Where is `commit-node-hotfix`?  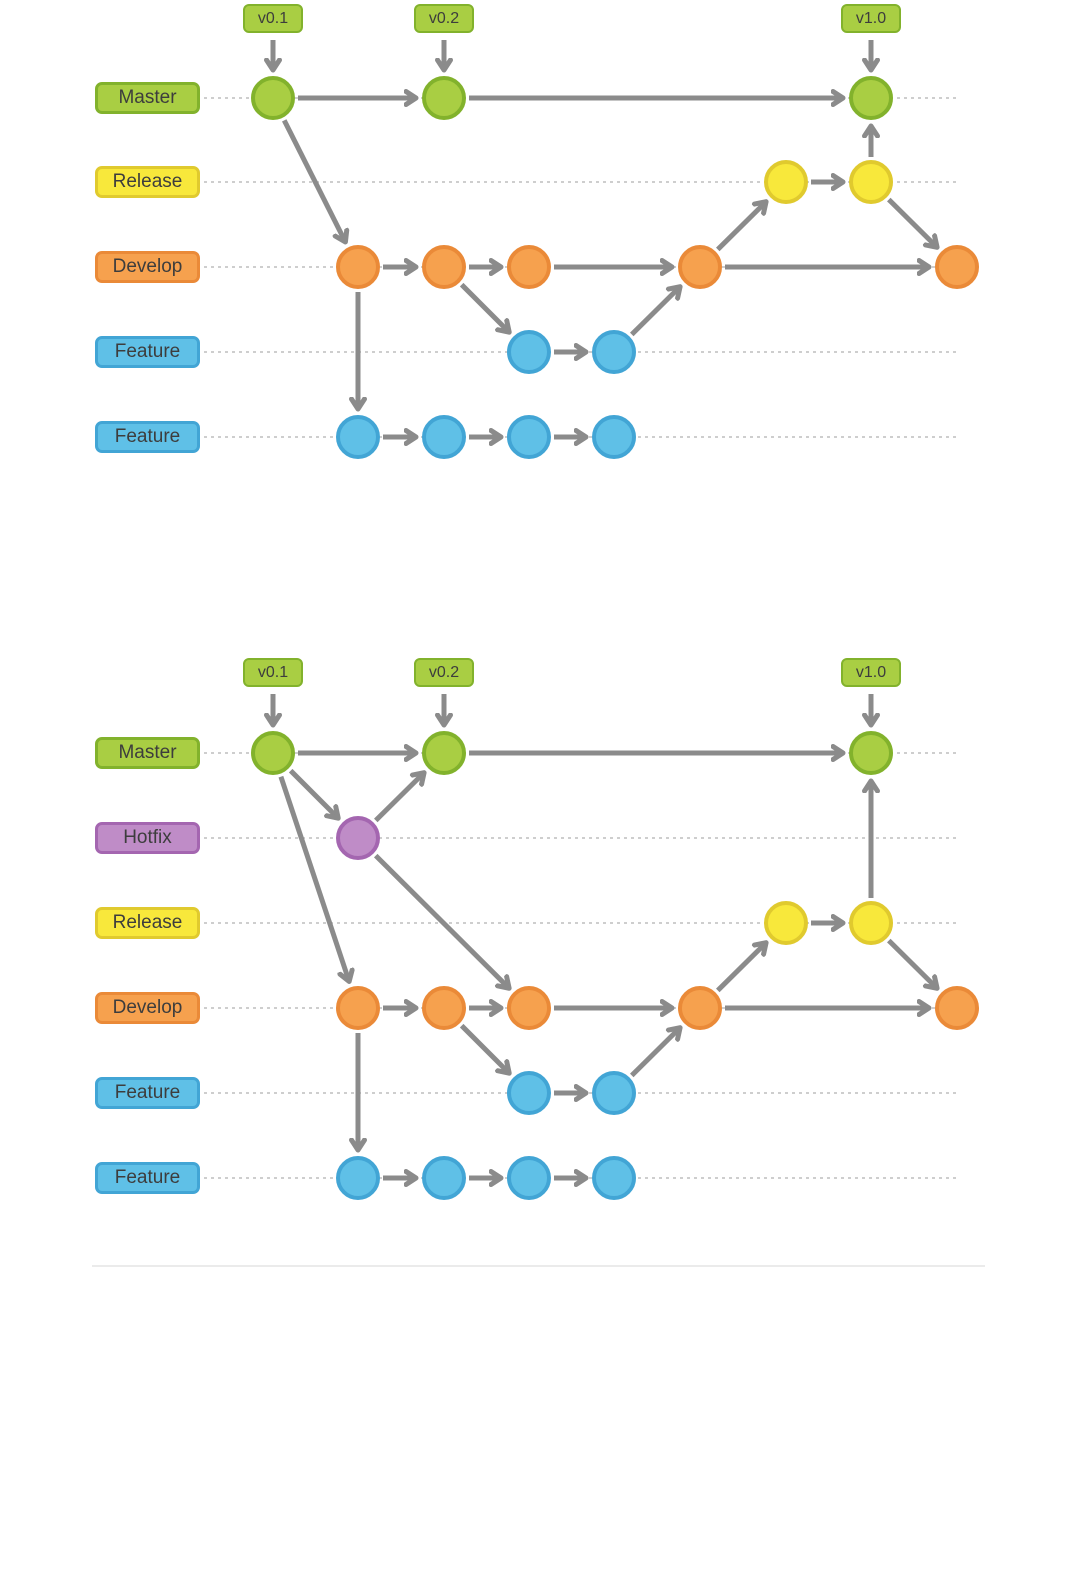
commit-node-hotfix is located at coordinates (358, 838).